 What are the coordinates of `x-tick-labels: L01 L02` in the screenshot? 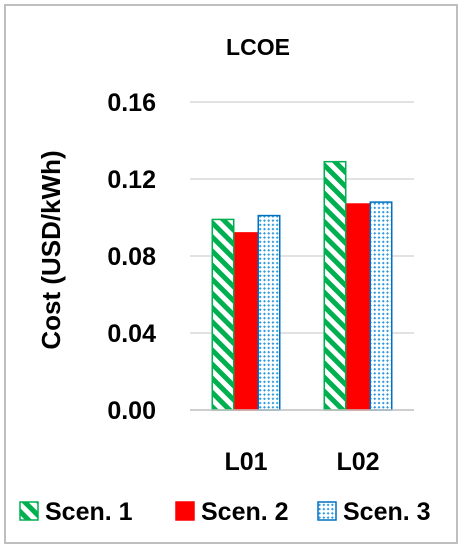 It's located at (301, 462).